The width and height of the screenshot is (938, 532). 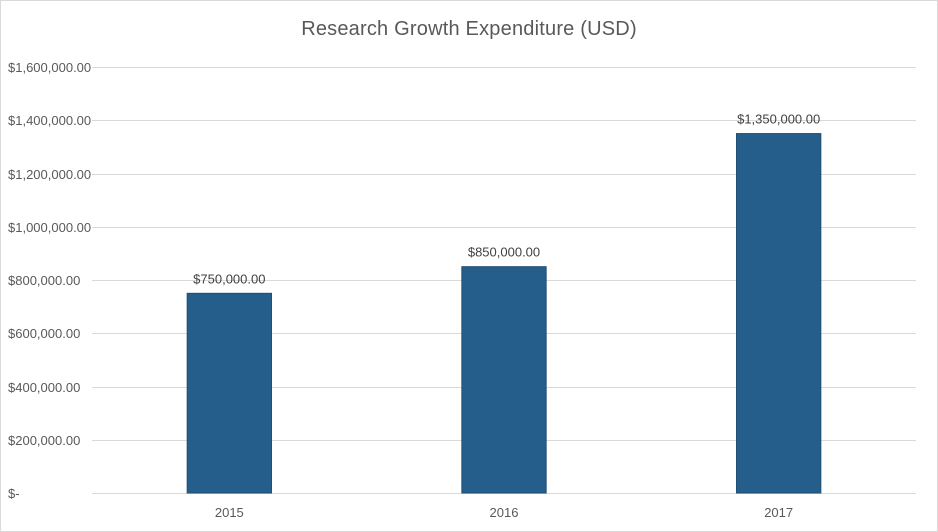 I want to click on y-tick-label: $1,400,000.00, so click(x=49, y=120).